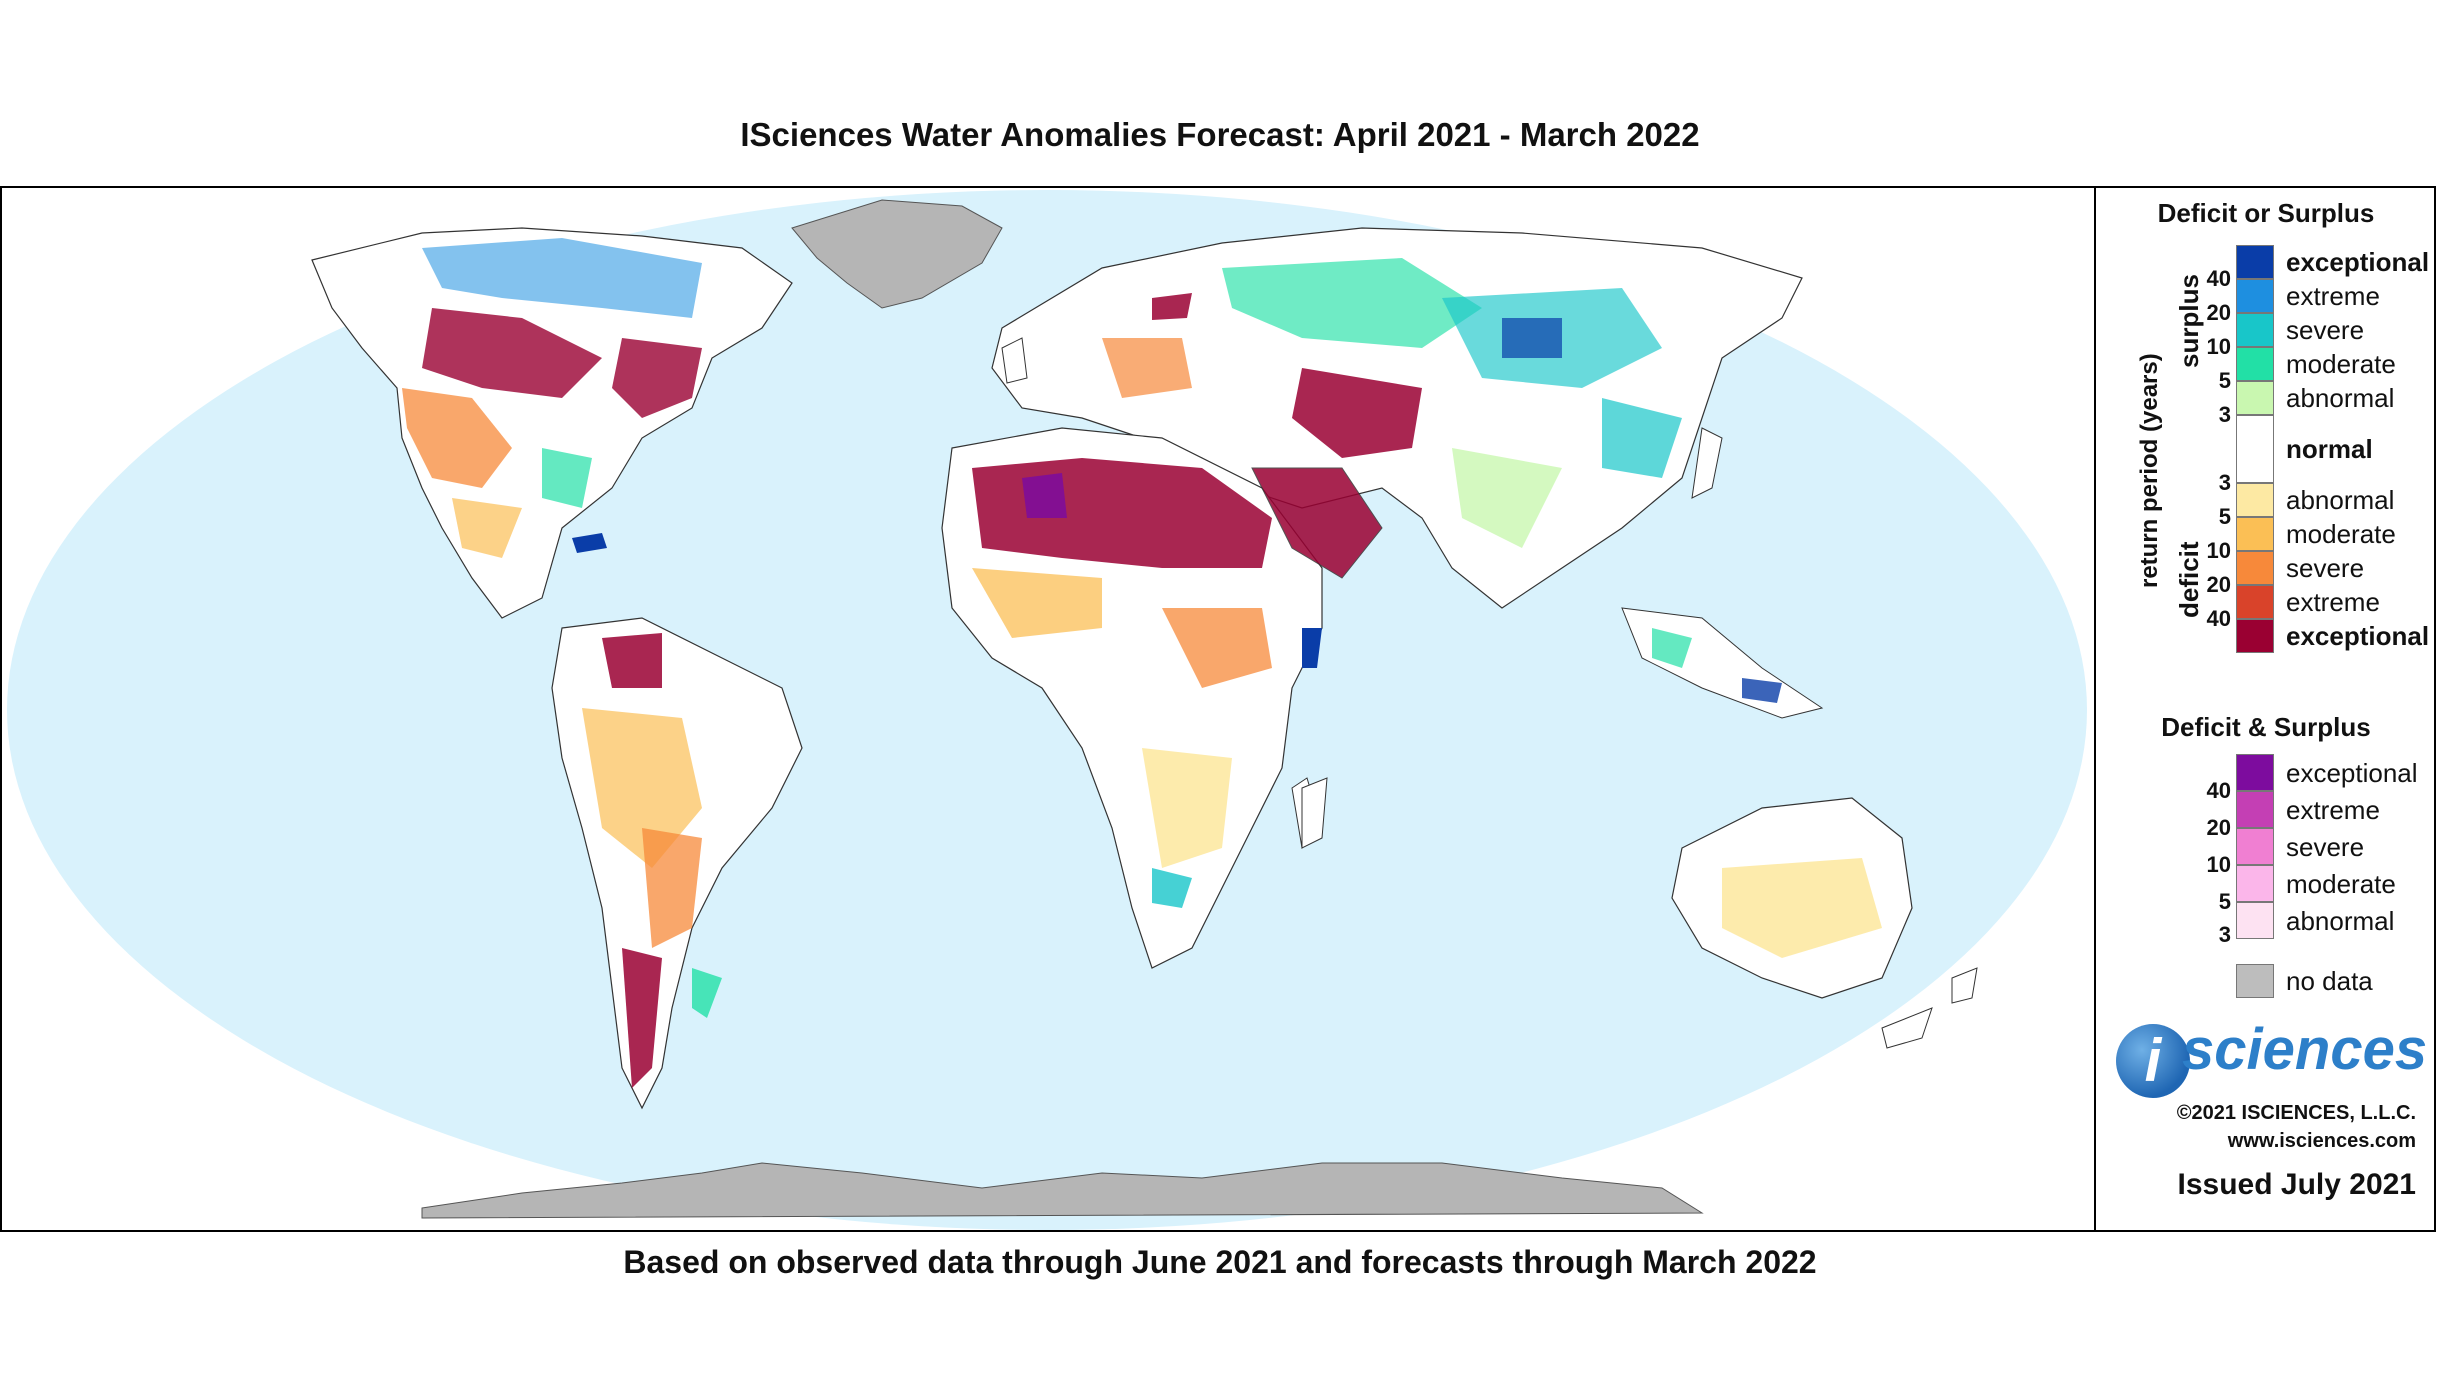 Image resolution: width=2440 pixels, height=1373 pixels. What do you see at coordinates (2255, 364) in the screenshot?
I see `swatch-surplus-moderate` at bounding box center [2255, 364].